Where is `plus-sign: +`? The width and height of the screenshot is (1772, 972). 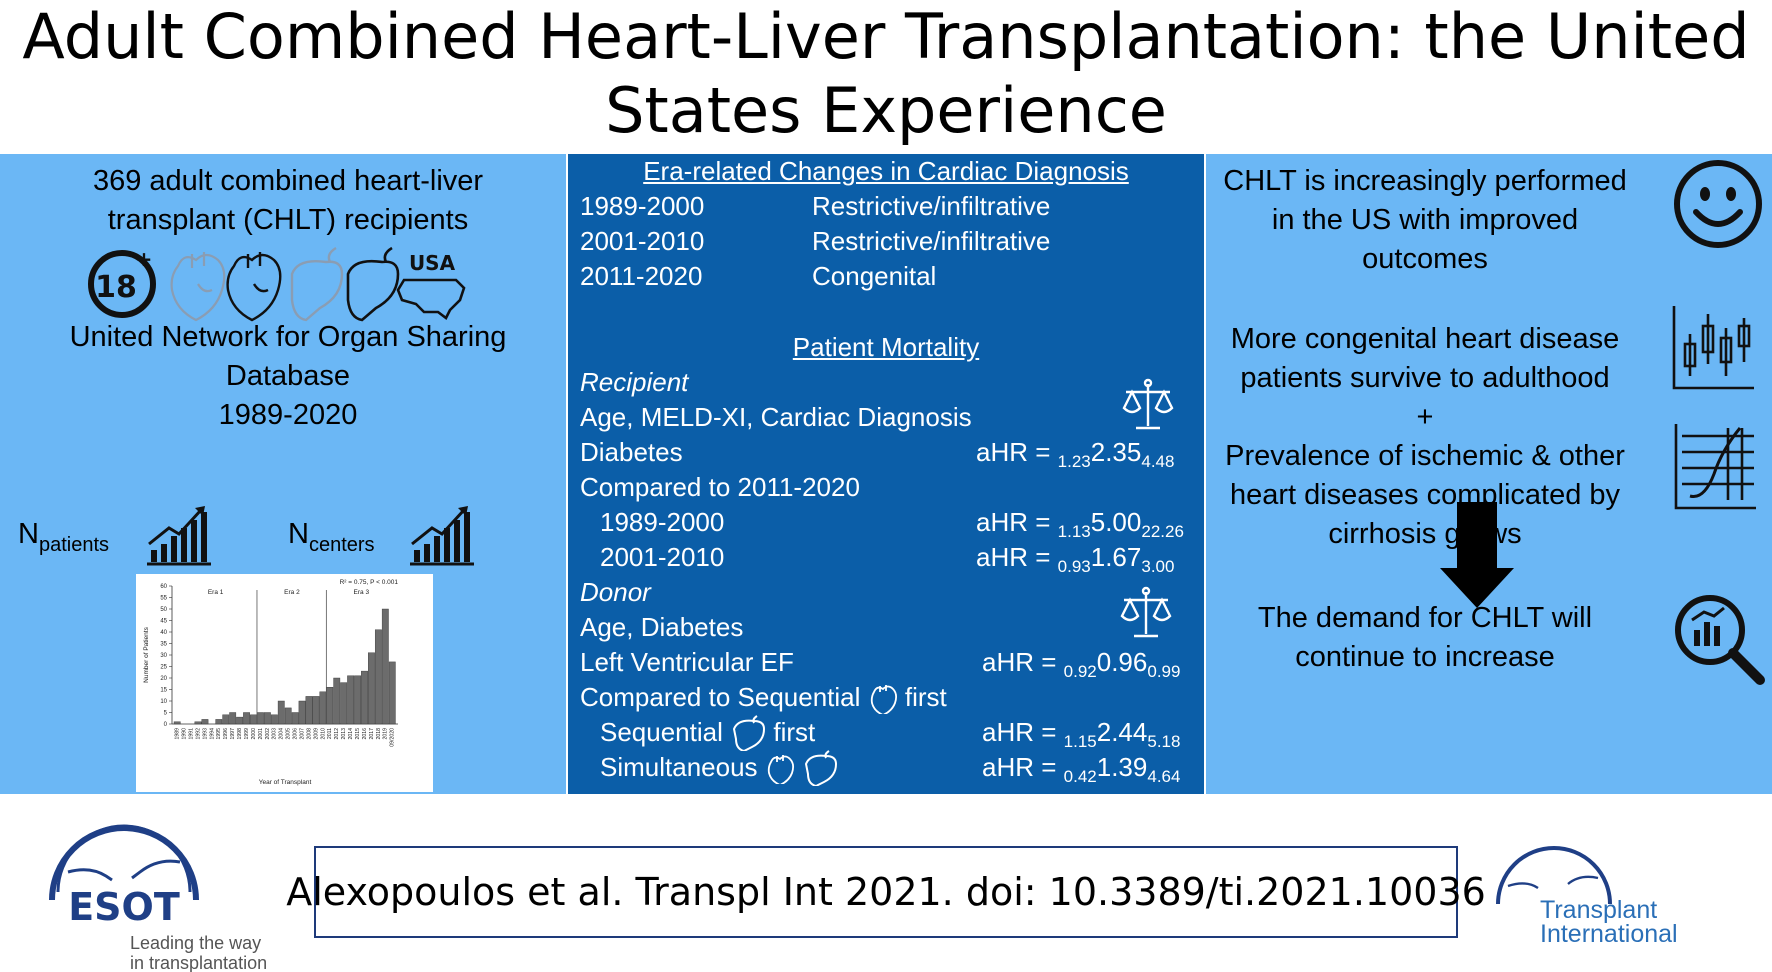 plus-sign: + is located at coordinates (1425, 417).